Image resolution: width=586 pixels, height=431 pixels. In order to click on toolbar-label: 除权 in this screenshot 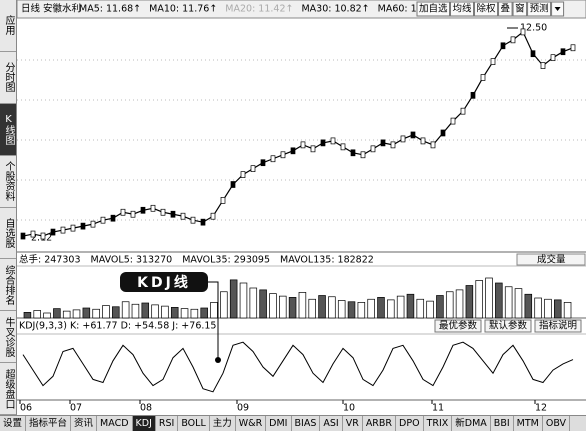, I will do `click(487, 9)`.